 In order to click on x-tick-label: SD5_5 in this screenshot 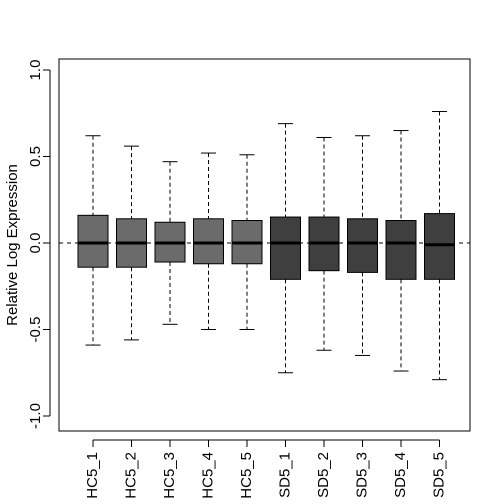, I will do `click(438, 475)`.